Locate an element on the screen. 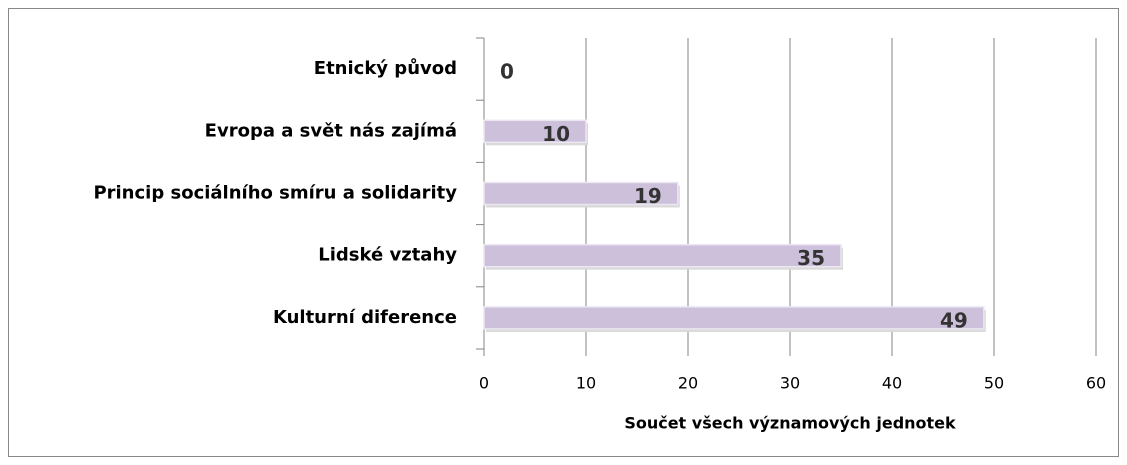 The width and height of the screenshot is (1127, 465). value-label: 49 is located at coordinates (954, 320).